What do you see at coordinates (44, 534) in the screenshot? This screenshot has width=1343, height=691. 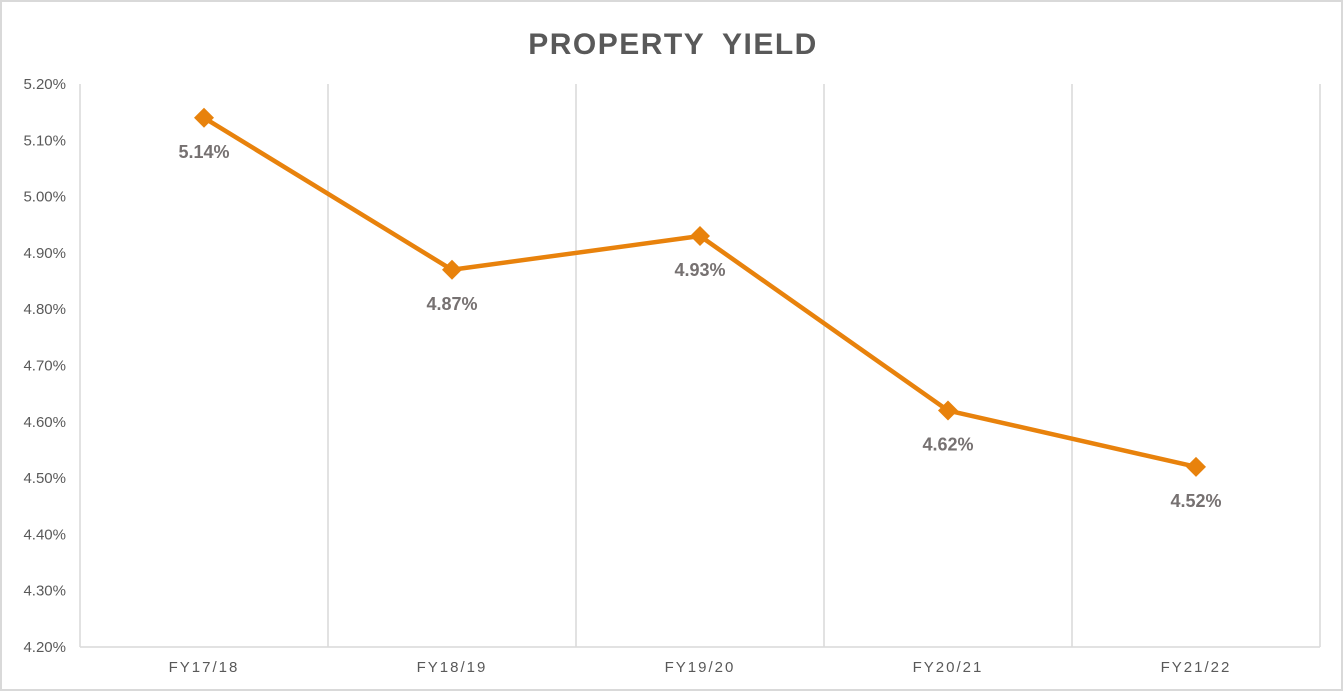 I see `y-tick-label: 4.40%` at bounding box center [44, 534].